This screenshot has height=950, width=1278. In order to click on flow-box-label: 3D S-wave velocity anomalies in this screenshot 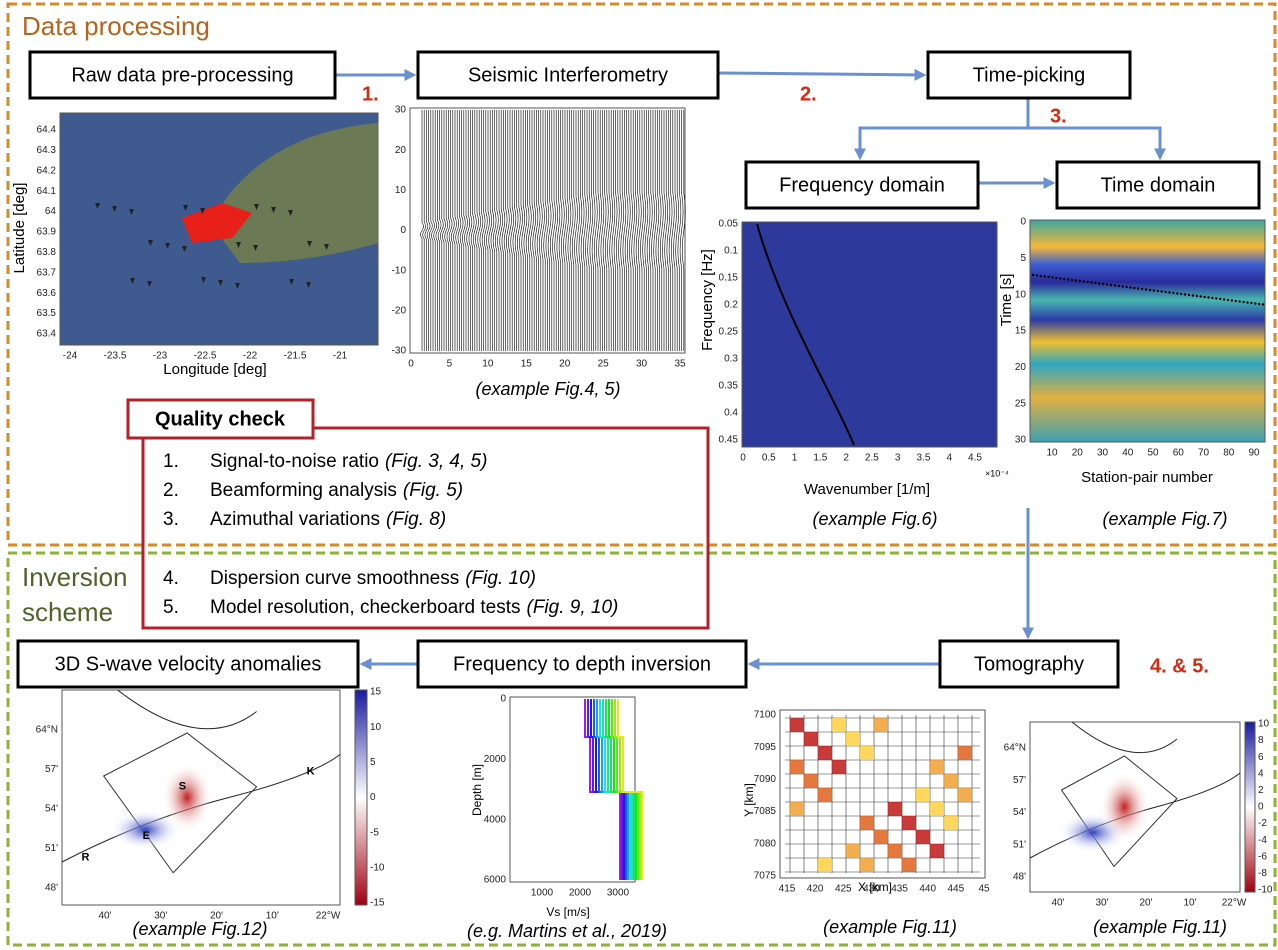, I will do `click(188, 664)`.